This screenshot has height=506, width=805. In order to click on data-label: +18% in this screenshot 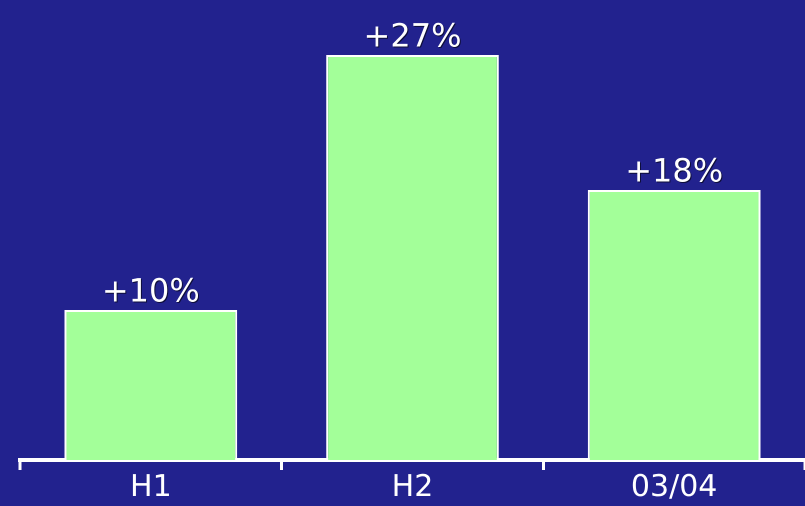, I will do `click(674, 170)`.